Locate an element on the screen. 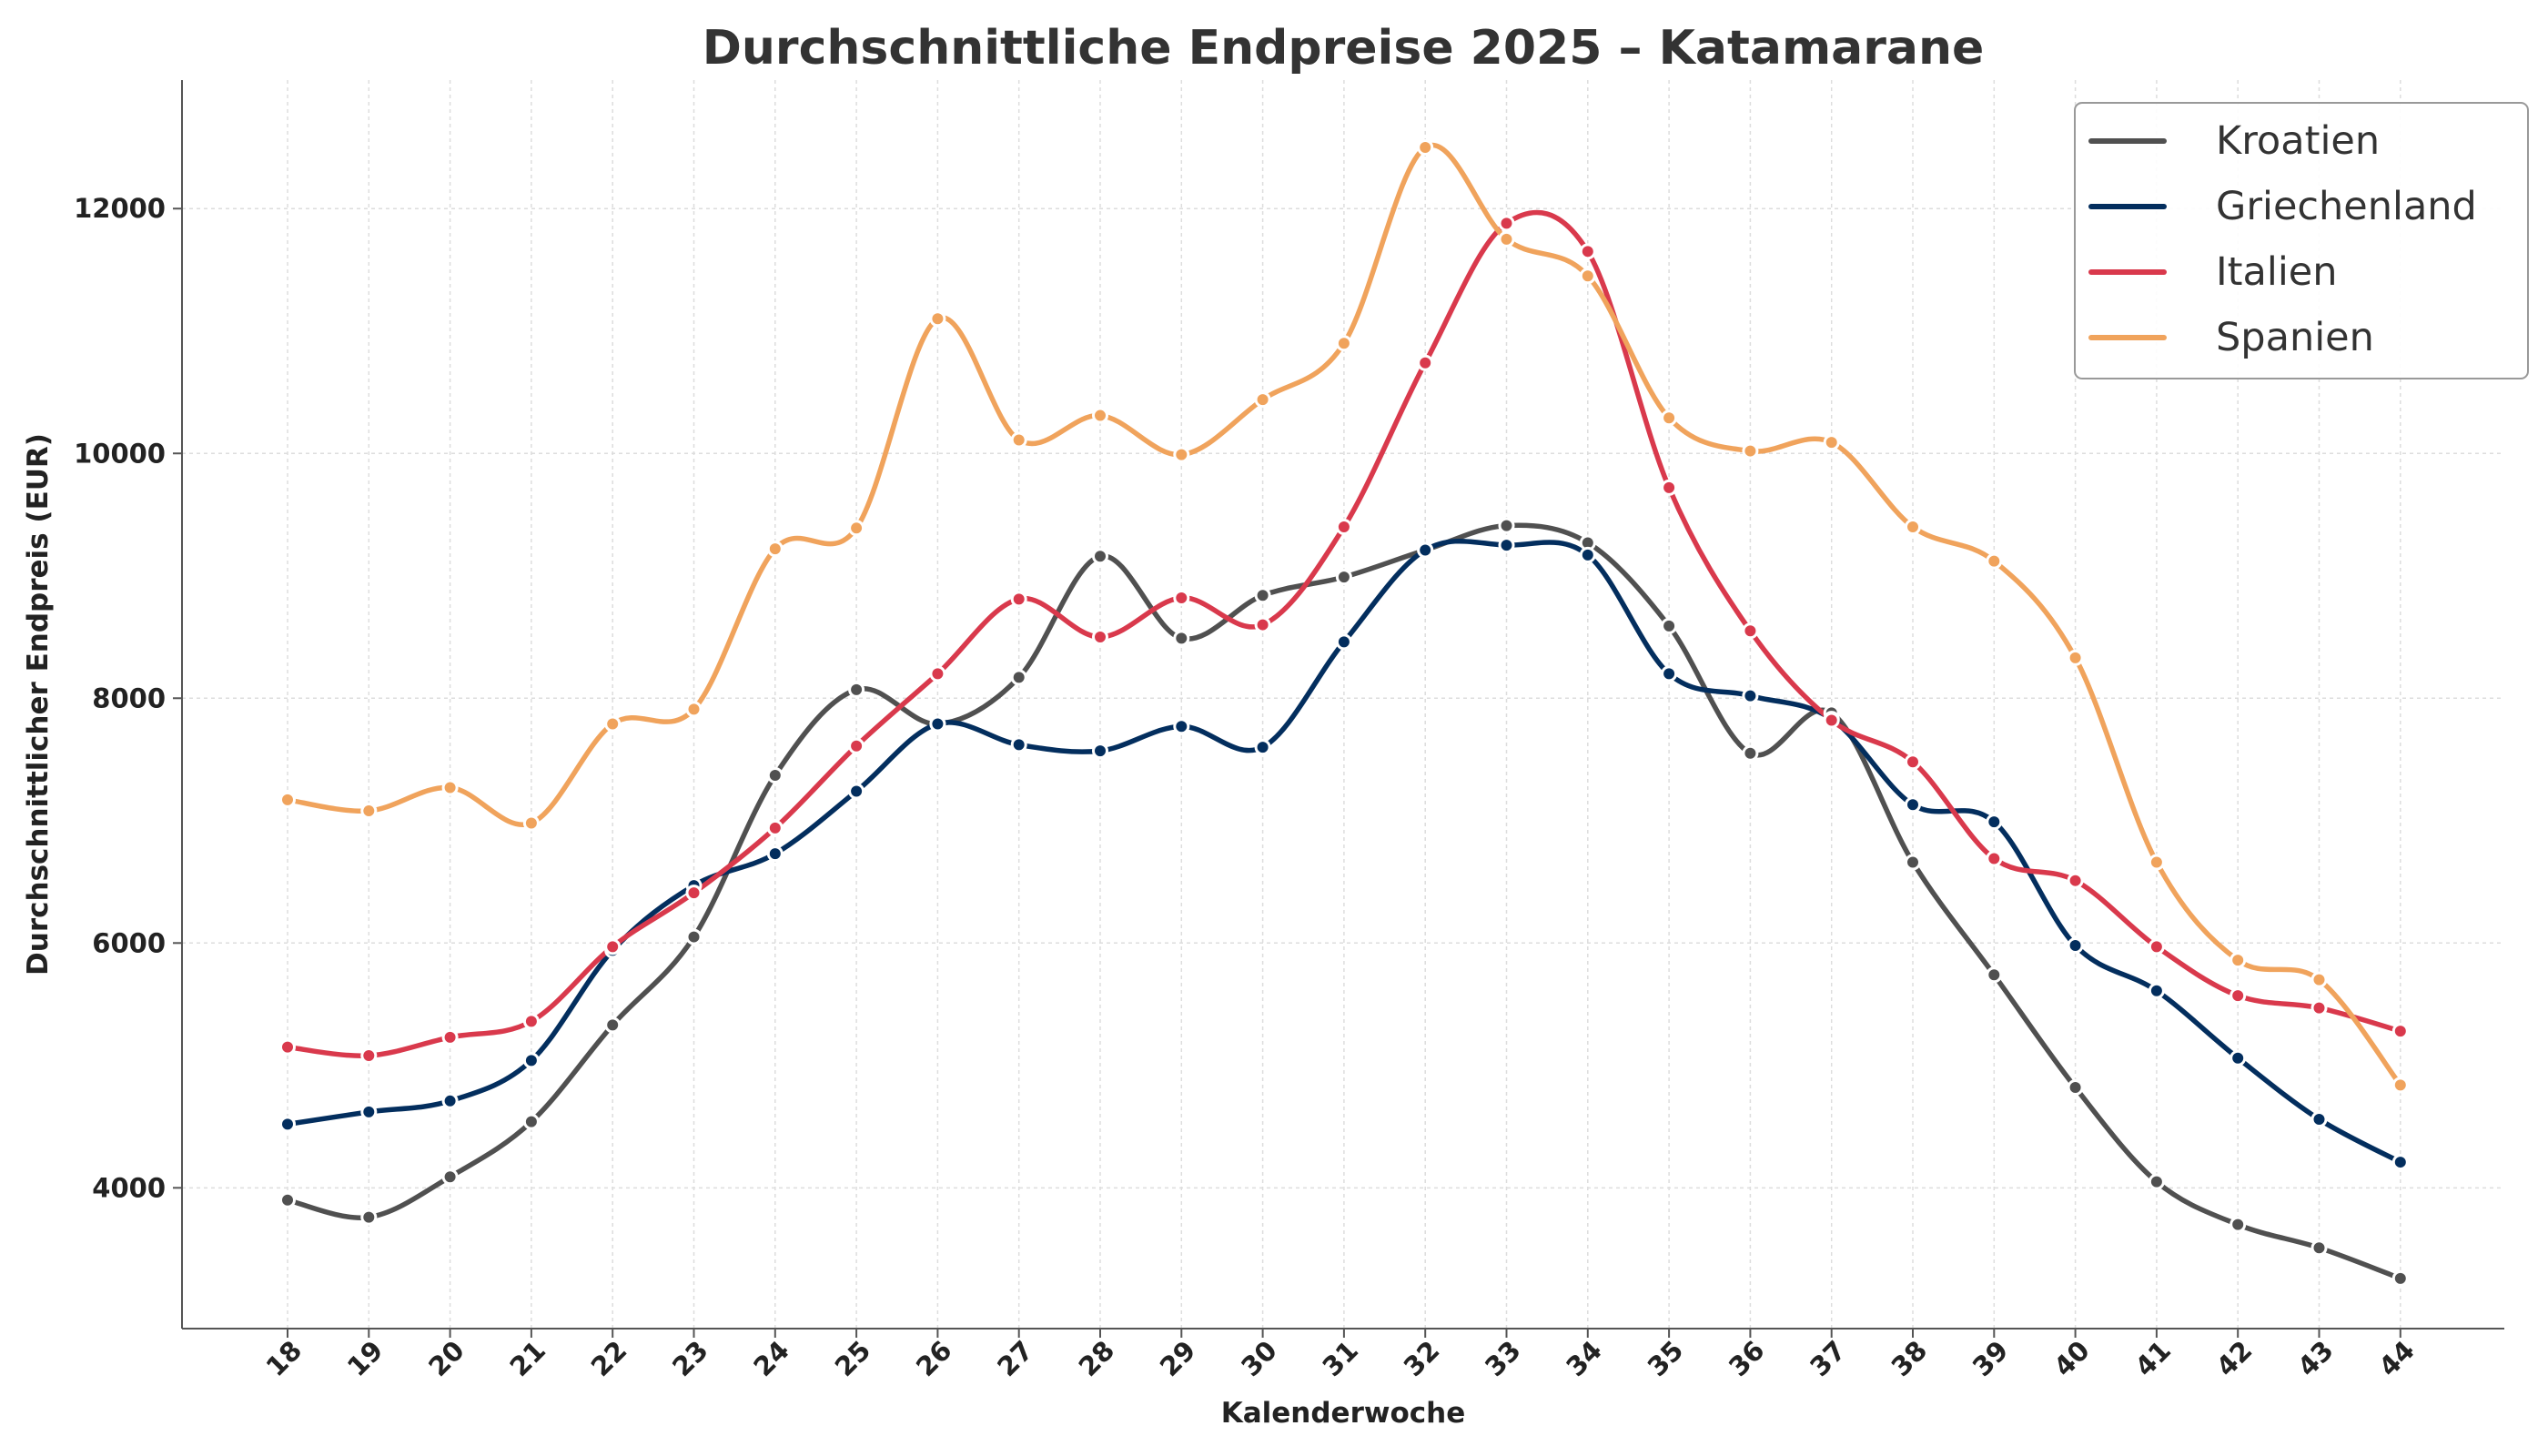 This screenshot has width=2548, height=1456. legend-box is located at coordinates (2301, 241).